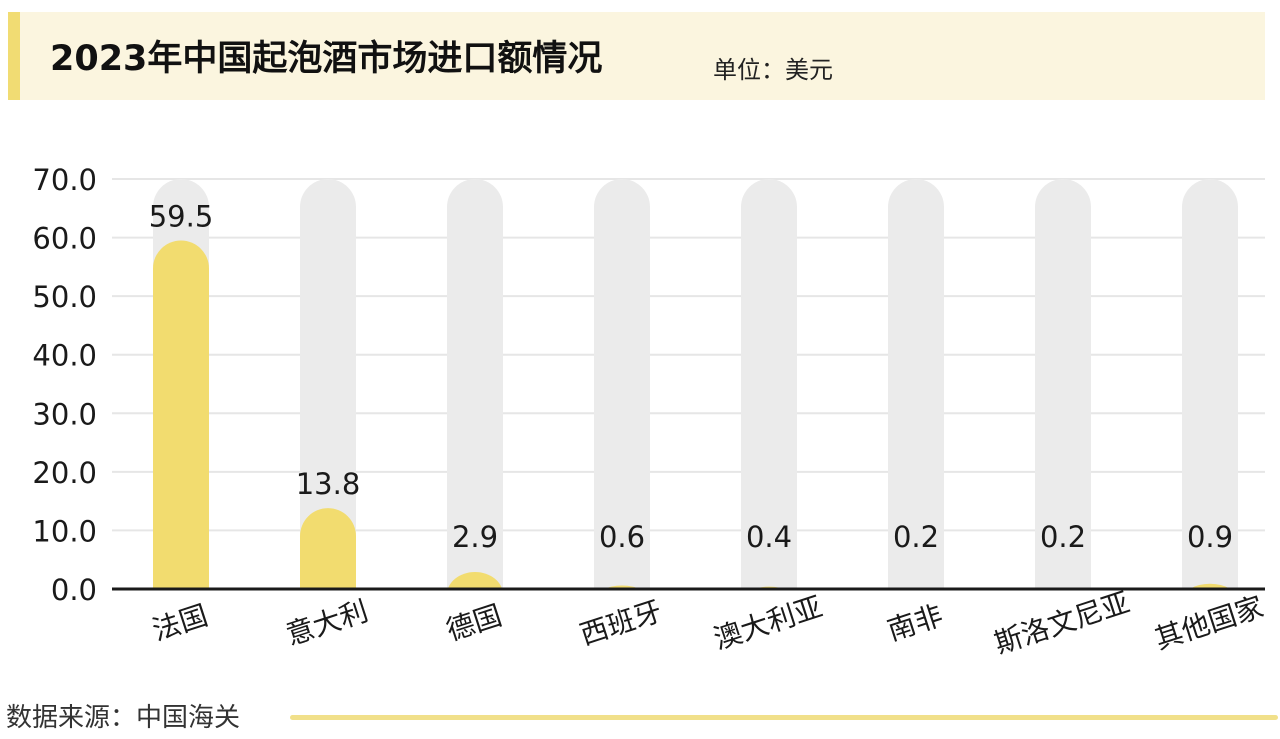 This screenshot has height=739, width=1280. I want to click on x-tick-label: 西班牙, so click(621, 622).